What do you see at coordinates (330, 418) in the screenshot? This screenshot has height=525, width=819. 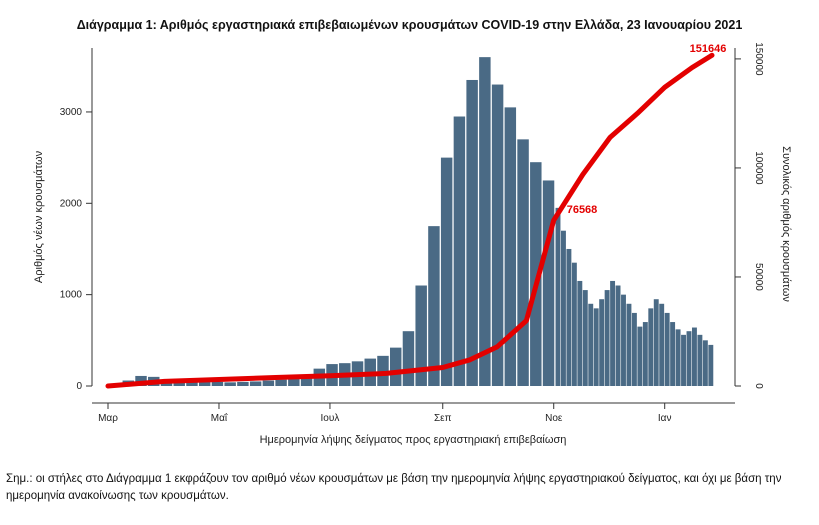 I see `x-tick-label: Ιουλ` at bounding box center [330, 418].